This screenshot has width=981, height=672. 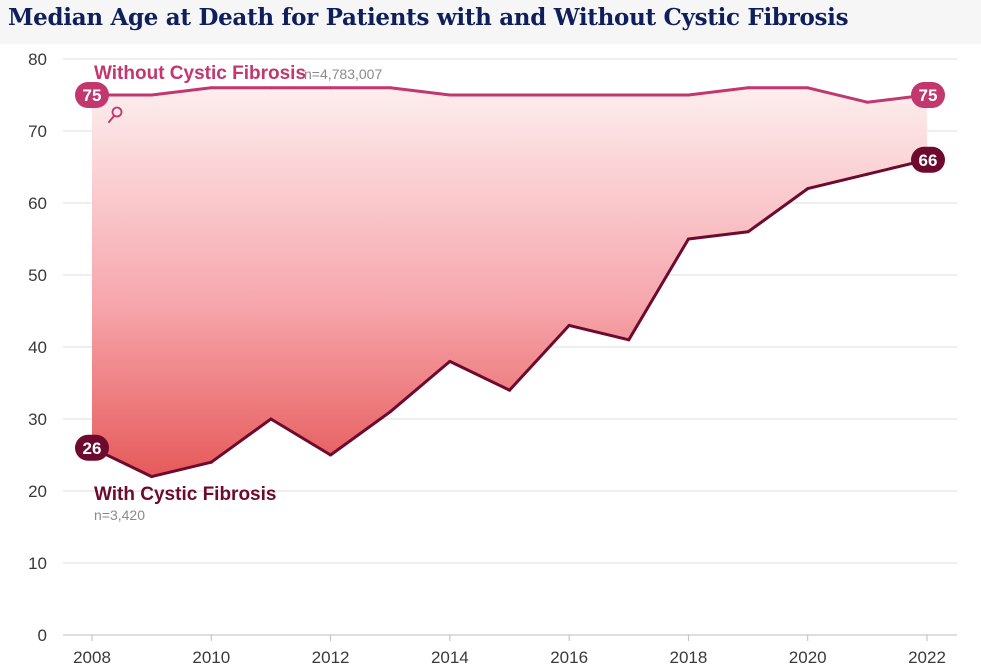 What do you see at coordinates (37, 131) in the screenshot?
I see `y-tick-label: 70` at bounding box center [37, 131].